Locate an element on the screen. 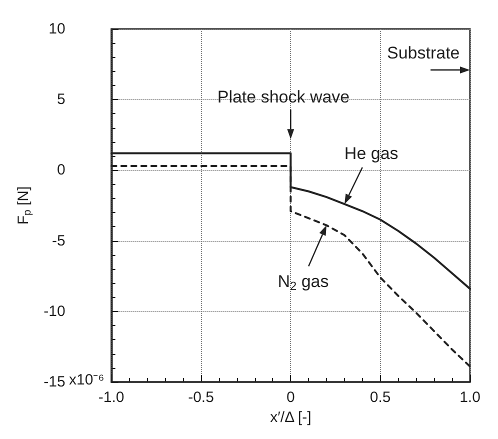  y-tick-label: 0 is located at coordinates (61, 170).